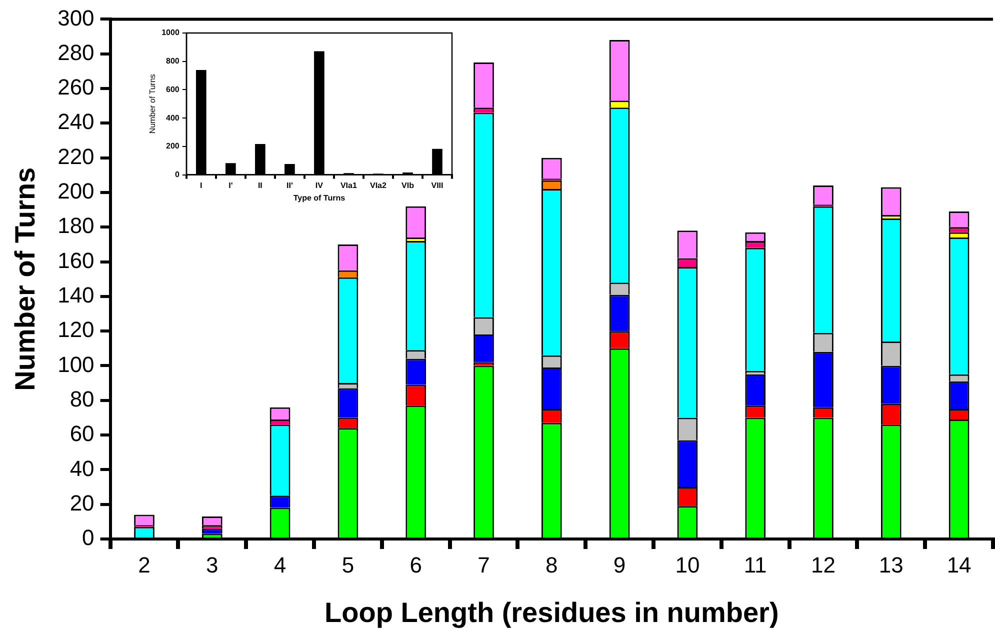 The height and width of the screenshot is (643, 995). What do you see at coordinates (484, 565) in the screenshot?
I see `x-tick-label: 7` at bounding box center [484, 565].